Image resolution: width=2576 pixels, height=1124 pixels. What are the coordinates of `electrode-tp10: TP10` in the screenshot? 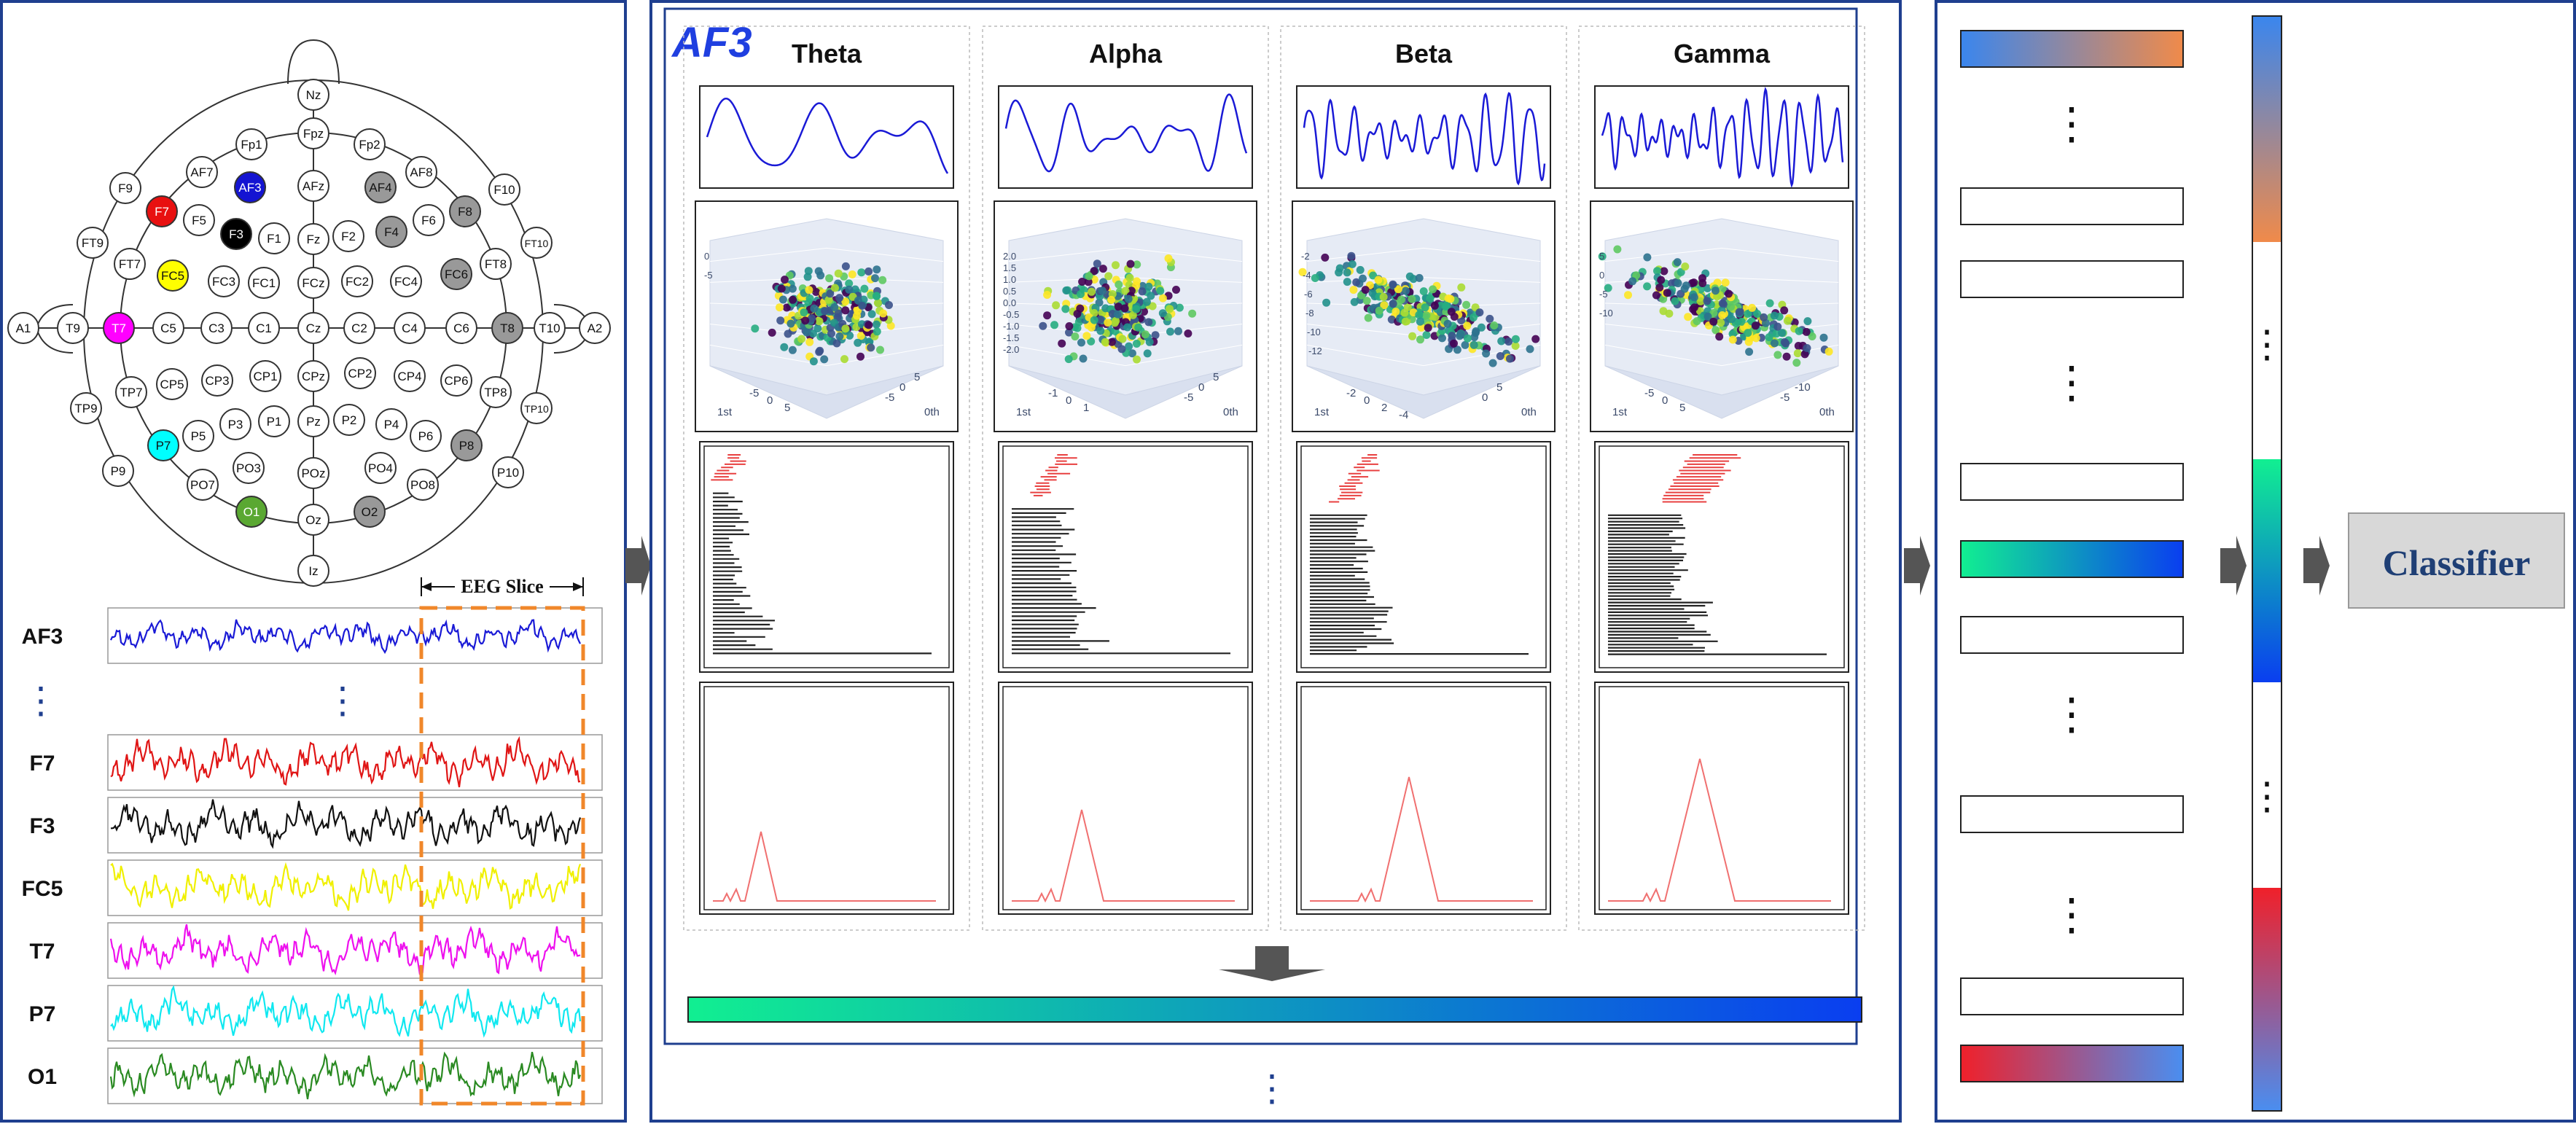 It's located at (536, 408).